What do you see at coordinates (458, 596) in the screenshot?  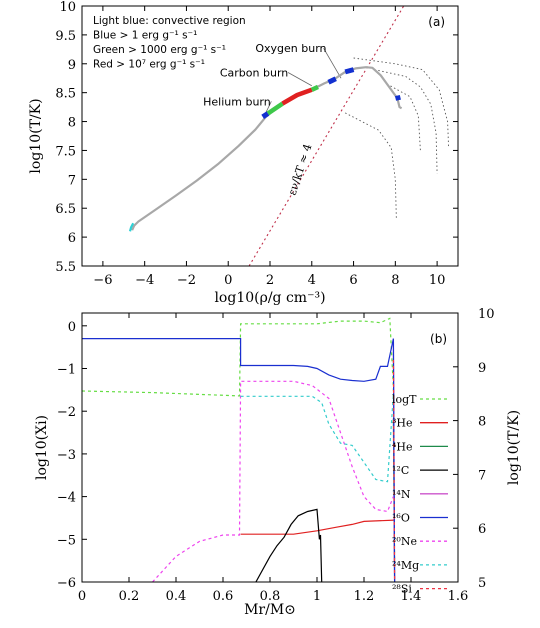 I see `x-tick-label-b: 1.6` at bounding box center [458, 596].